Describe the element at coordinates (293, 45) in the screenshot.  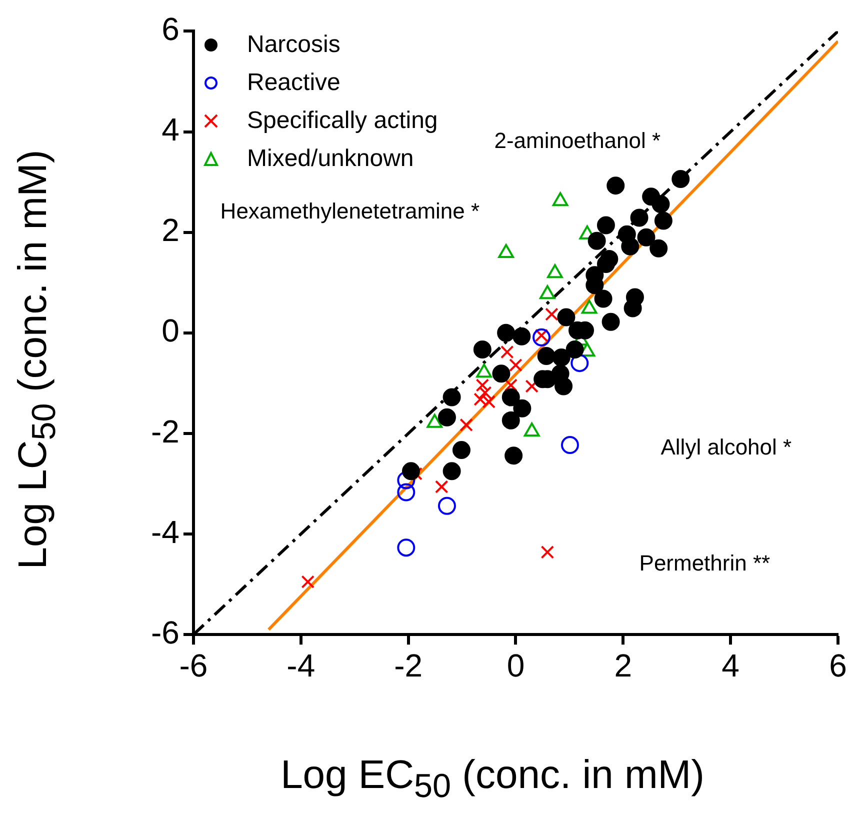
I see `legend-label: Narcosis` at that location.